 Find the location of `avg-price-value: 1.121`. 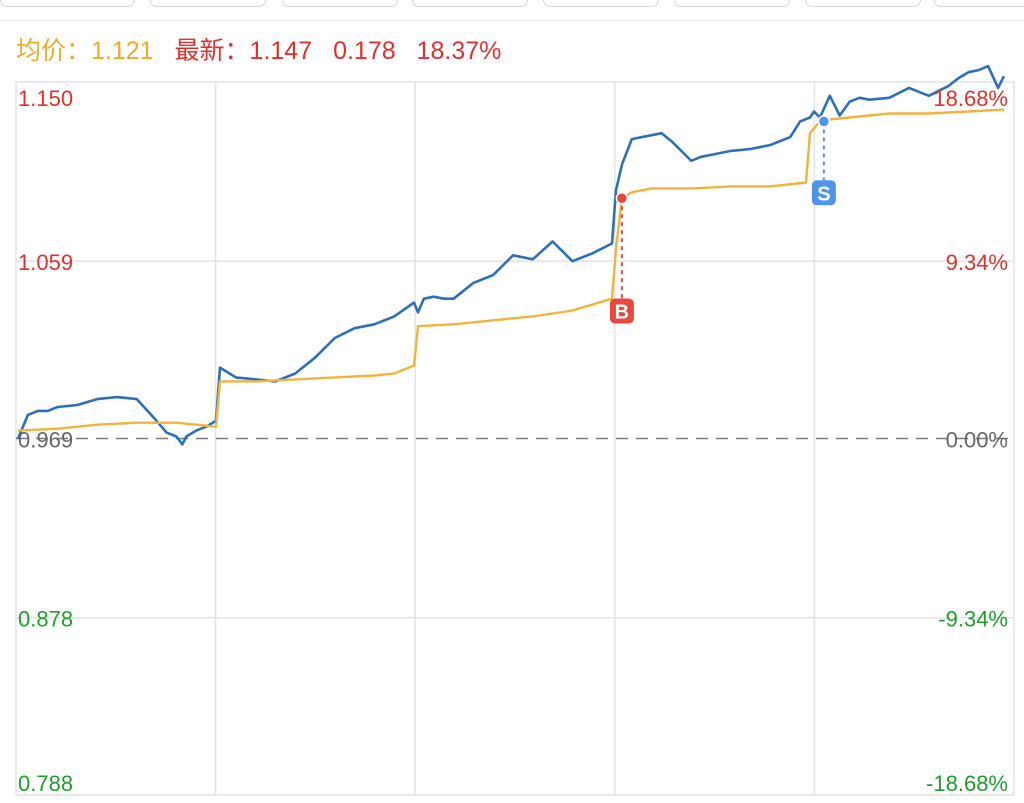

avg-price-value: 1.121 is located at coordinates (122, 51).